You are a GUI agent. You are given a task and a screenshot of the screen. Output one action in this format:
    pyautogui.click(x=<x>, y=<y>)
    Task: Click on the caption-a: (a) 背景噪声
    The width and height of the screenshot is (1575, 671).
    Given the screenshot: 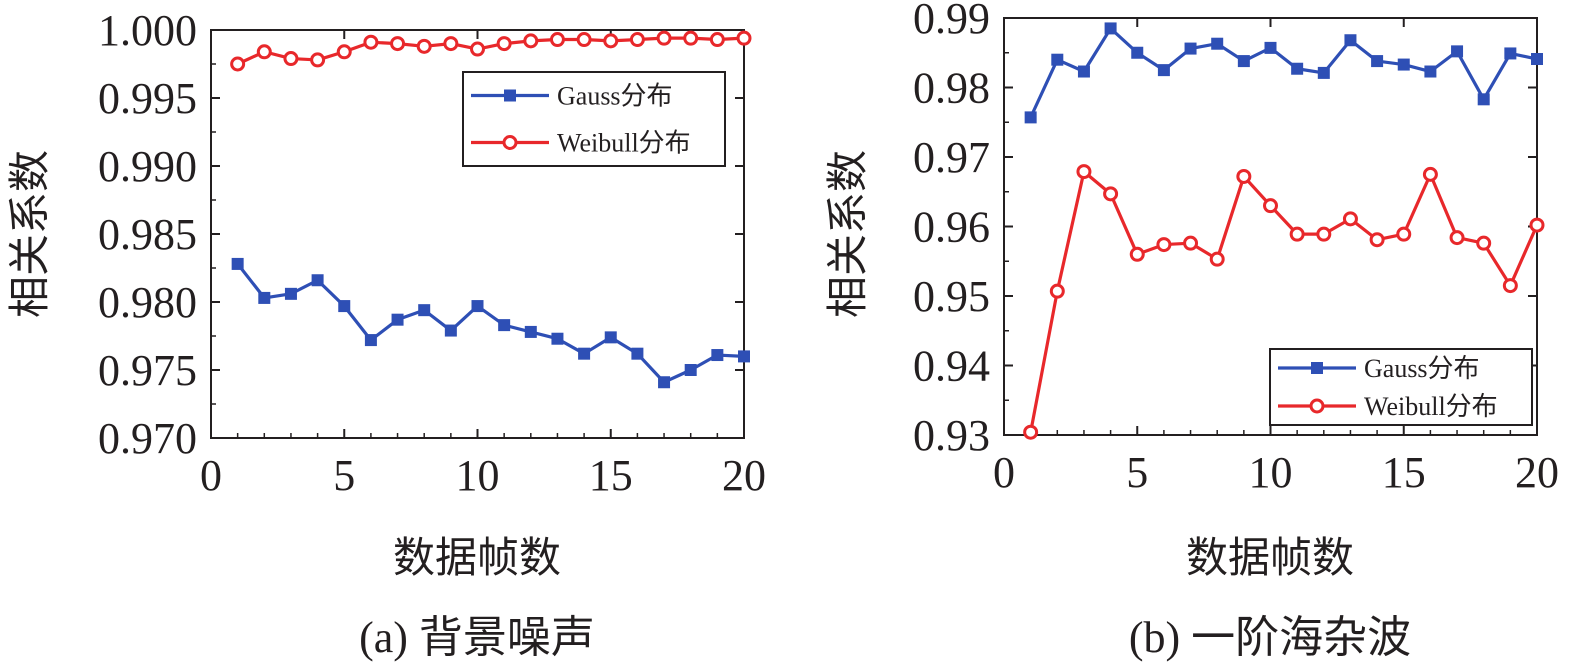 What is the action you would take?
    pyautogui.click(x=477, y=637)
    